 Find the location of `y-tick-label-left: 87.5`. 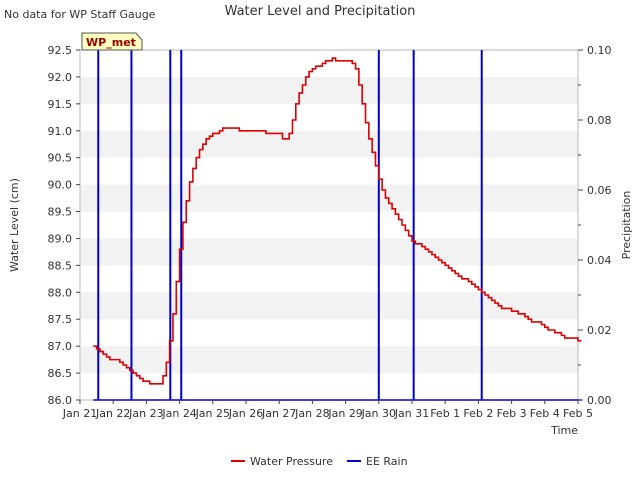

y-tick-label-left: 87.5 is located at coordinates (60, 319).